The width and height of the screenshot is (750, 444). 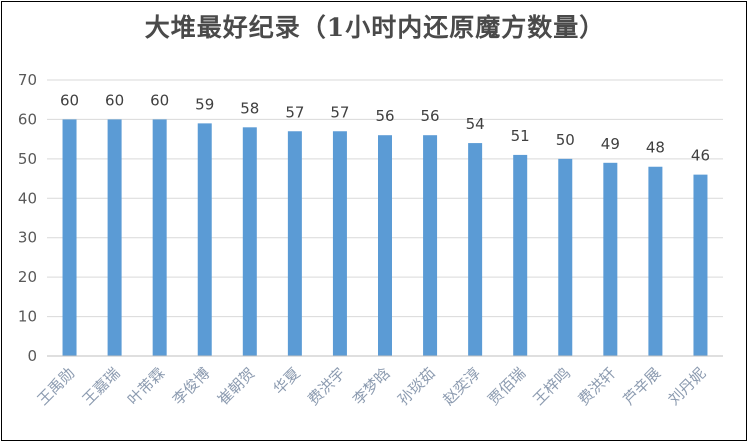 What do you see at coordinates (191, 386) in the screenshot?
I see `x-tick-label: 李俊博` at bounding box center [191, 386].